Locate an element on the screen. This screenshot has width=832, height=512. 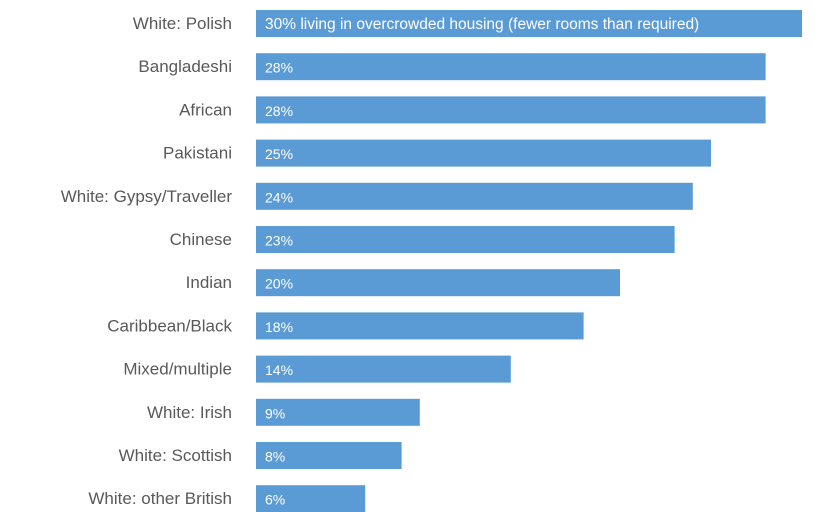
category-label: White: other British is located at coordinates (160, 498).